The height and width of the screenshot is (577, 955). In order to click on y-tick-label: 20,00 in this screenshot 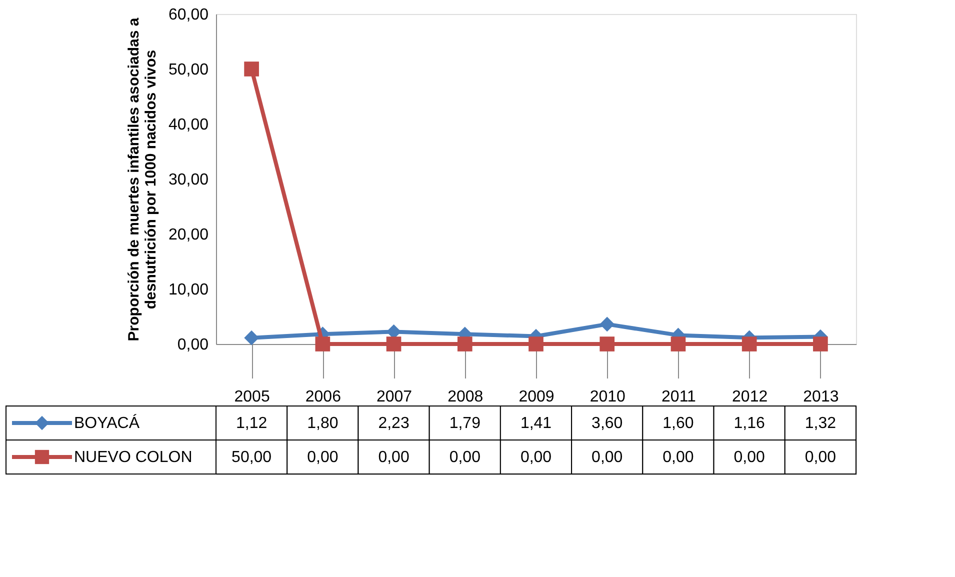, I will do `click(188, 235)`.